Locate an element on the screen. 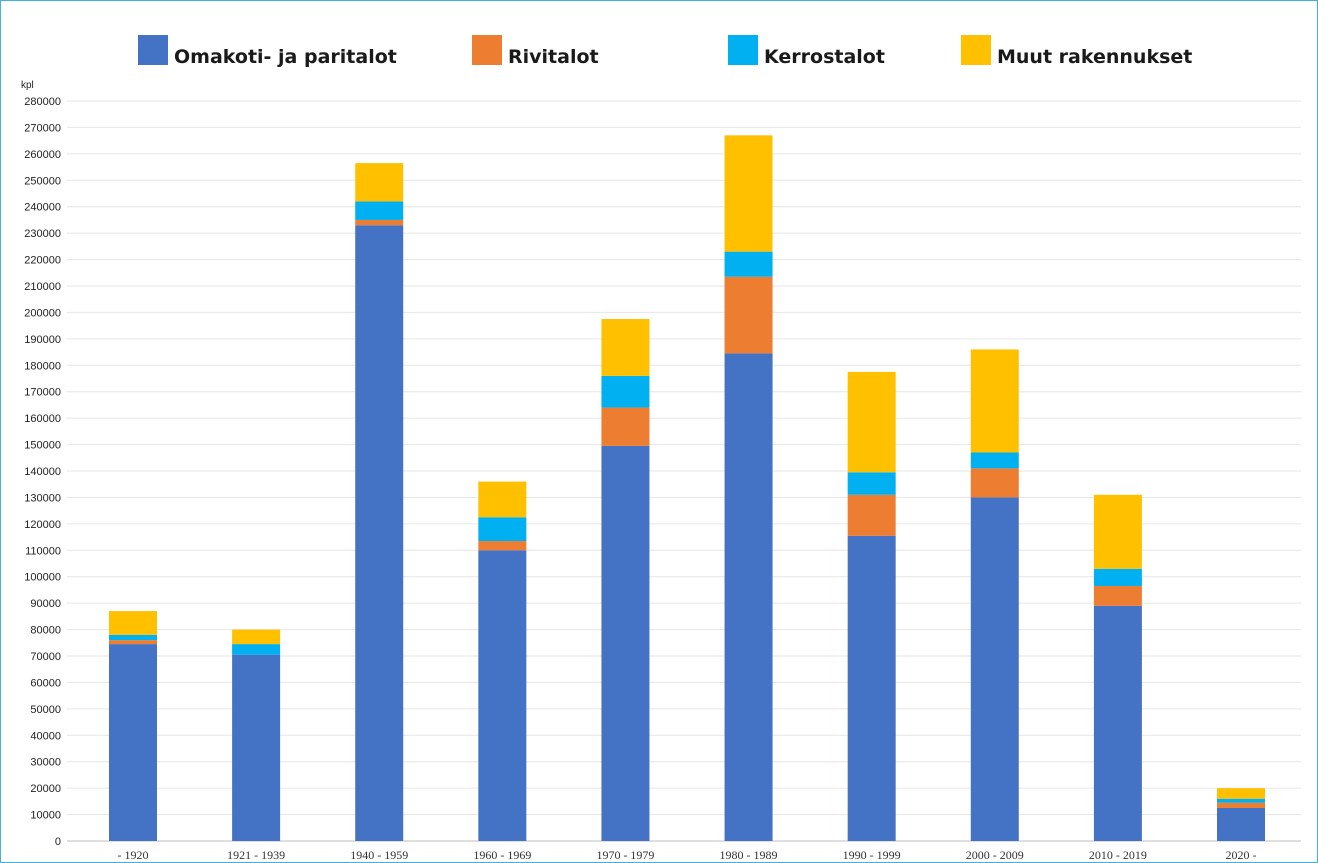 This screenshot has width=1318, height=863. y-tick-label: 200000 is located at coordinates (42, 313).